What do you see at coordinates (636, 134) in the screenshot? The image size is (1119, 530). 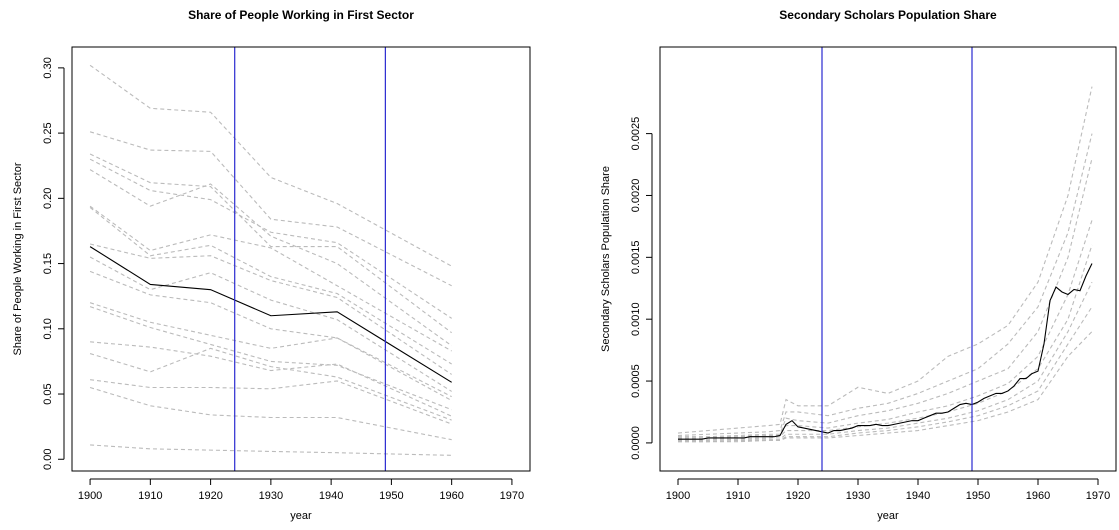 I see `y-tick-label: 0.0025` at bounding box center [636, 134].